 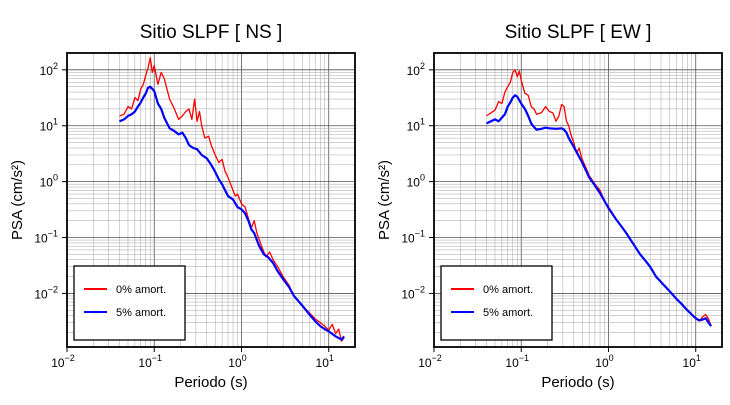 I want to click on chart-title: Sitio SLPF [ EW ], so click(x=578, y=32).